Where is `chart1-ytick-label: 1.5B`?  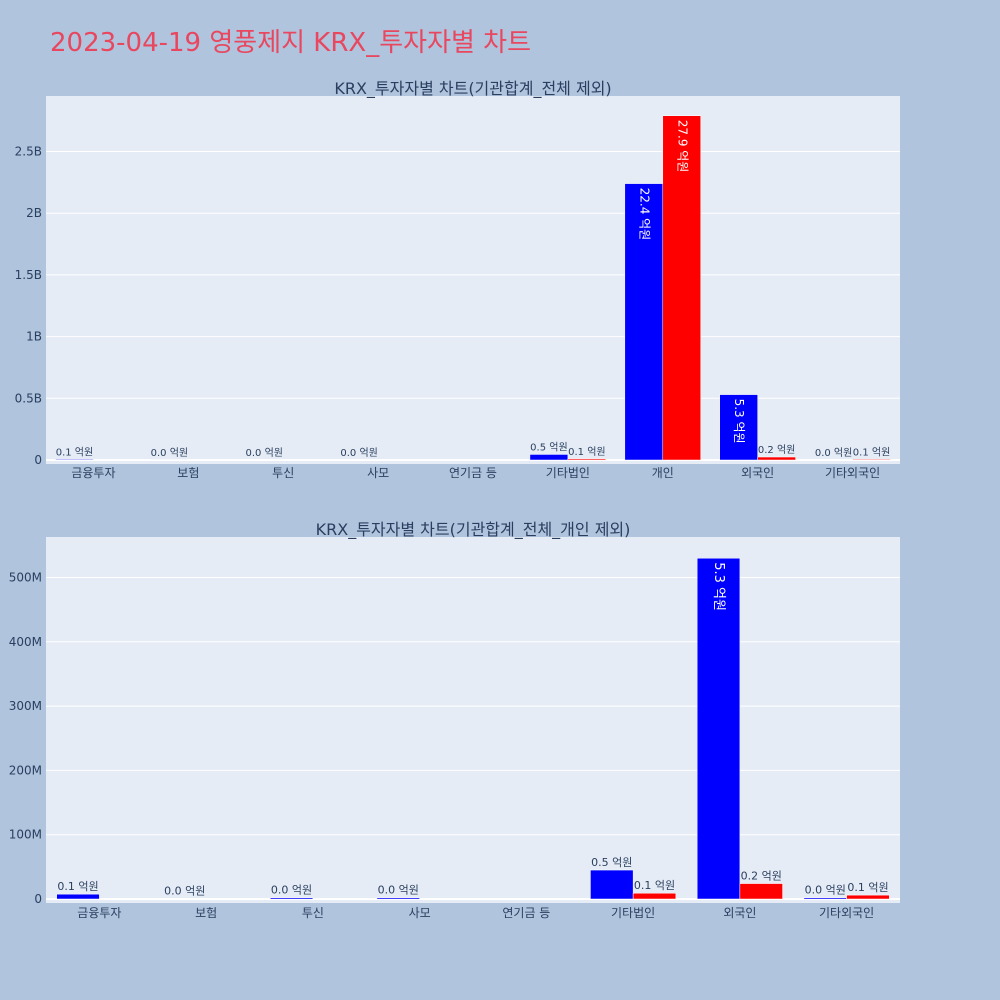
chart1-ytick-label: 1.5B is located at coordinates (28, 275).